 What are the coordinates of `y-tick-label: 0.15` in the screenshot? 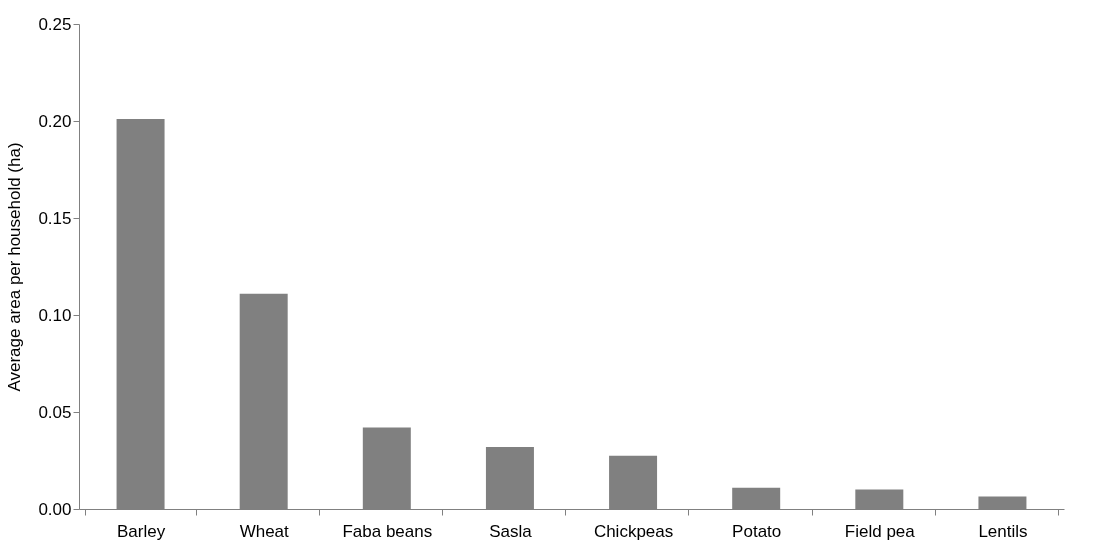 It's located at (55, 218).